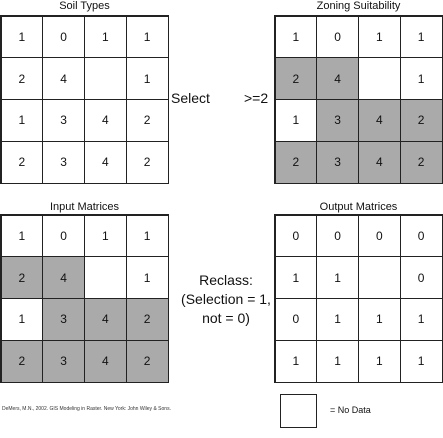 The width and height of the screenshot is (443, 438). Describe the element at coordinates (105, 277) in the screenshot. I see `input-matrices-cell` at that location.